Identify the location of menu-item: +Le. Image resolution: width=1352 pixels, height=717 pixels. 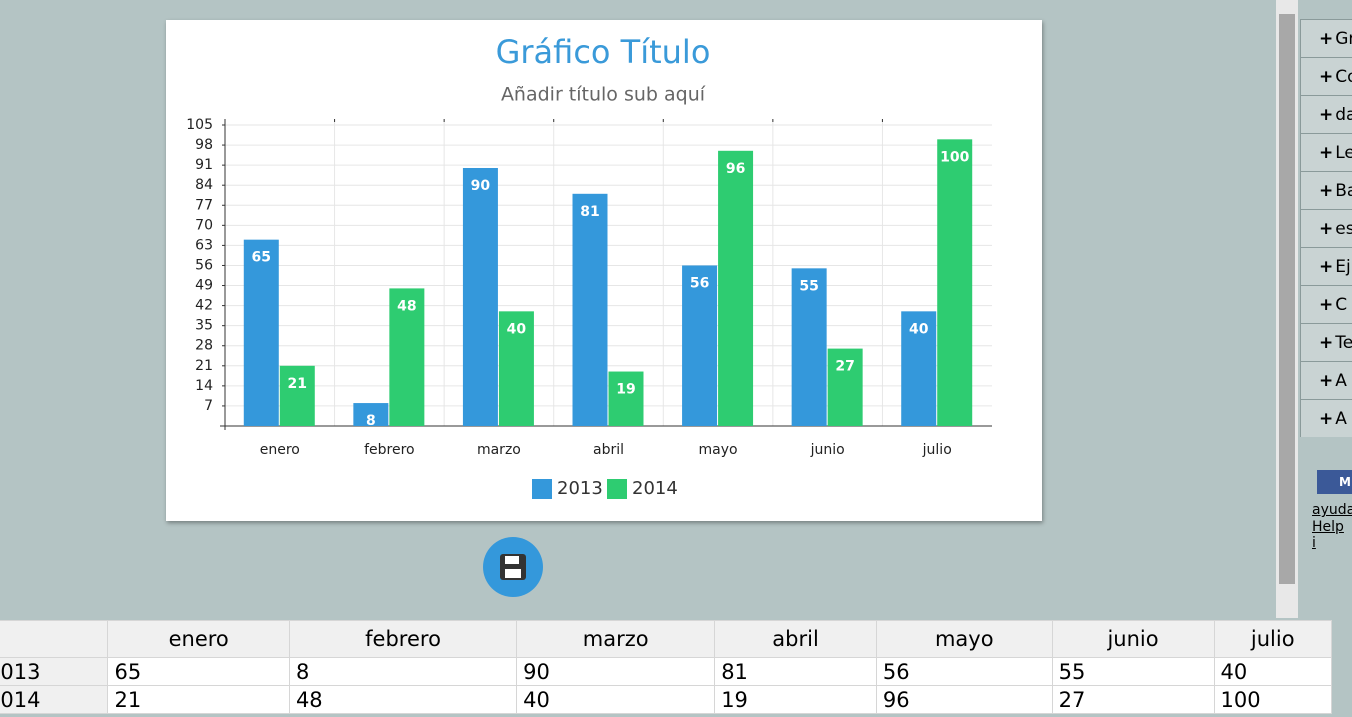
(1326, 152).